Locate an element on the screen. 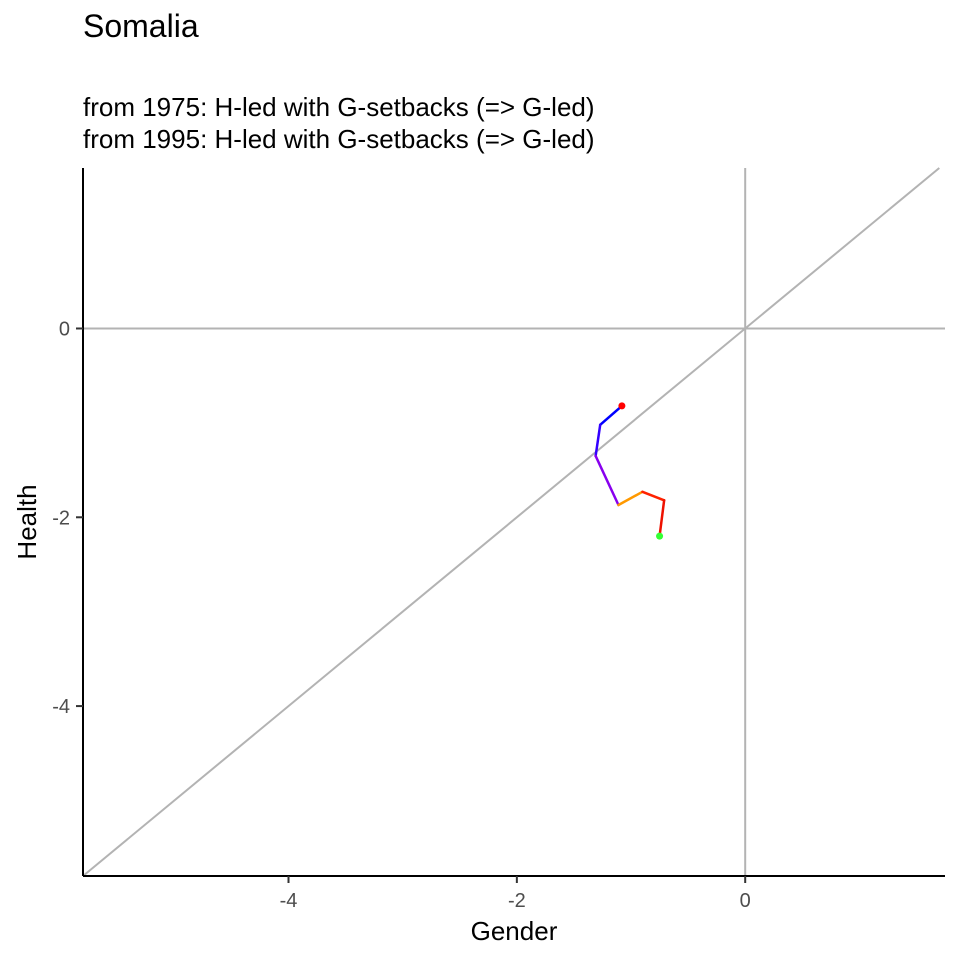 This screenshot has width=960, height=960. trajectory-endpoints is located at coordinates (641, 471).